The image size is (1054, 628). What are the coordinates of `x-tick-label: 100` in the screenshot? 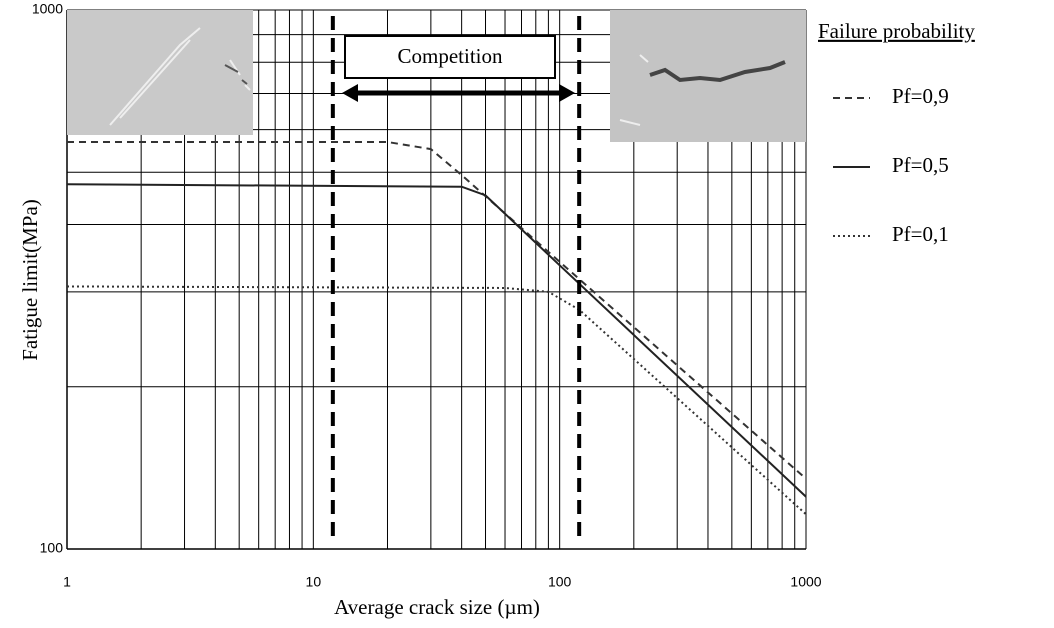 It's located at (560, 582).